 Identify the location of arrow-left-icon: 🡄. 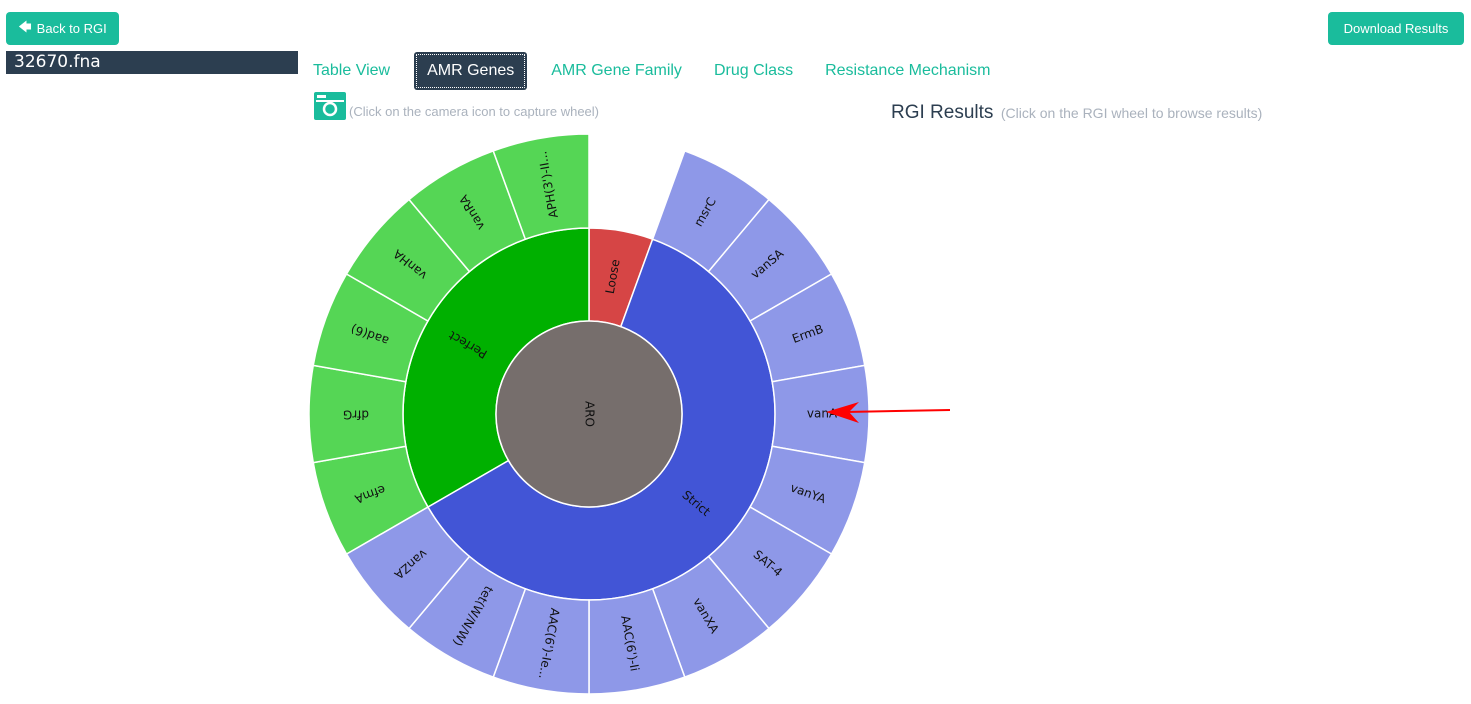
(25, 26).